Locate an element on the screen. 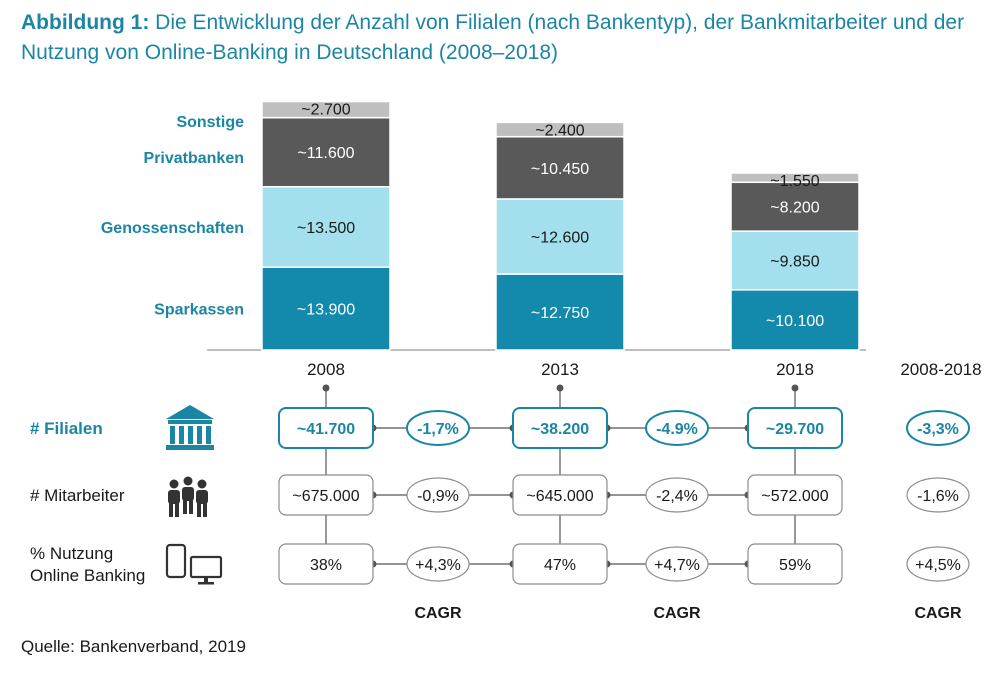 The width and height of the screenshot is (1001, 674). bar-sparkassen-2008 is located at coordinates (326, 308).